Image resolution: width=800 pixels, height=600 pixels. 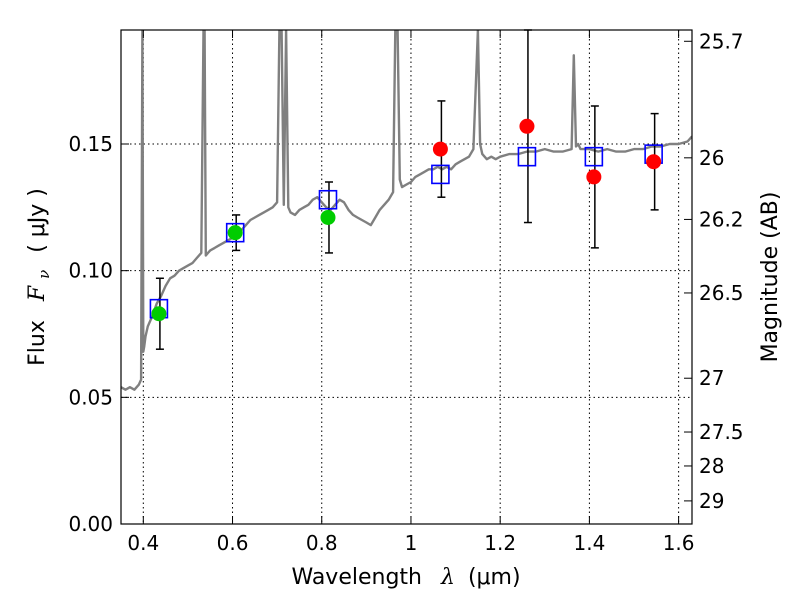 What do you see at coordinates (721, 41) in the screenshot?
I see `magnitude-tick-label: 25.7` at bounding box center [721, 41].